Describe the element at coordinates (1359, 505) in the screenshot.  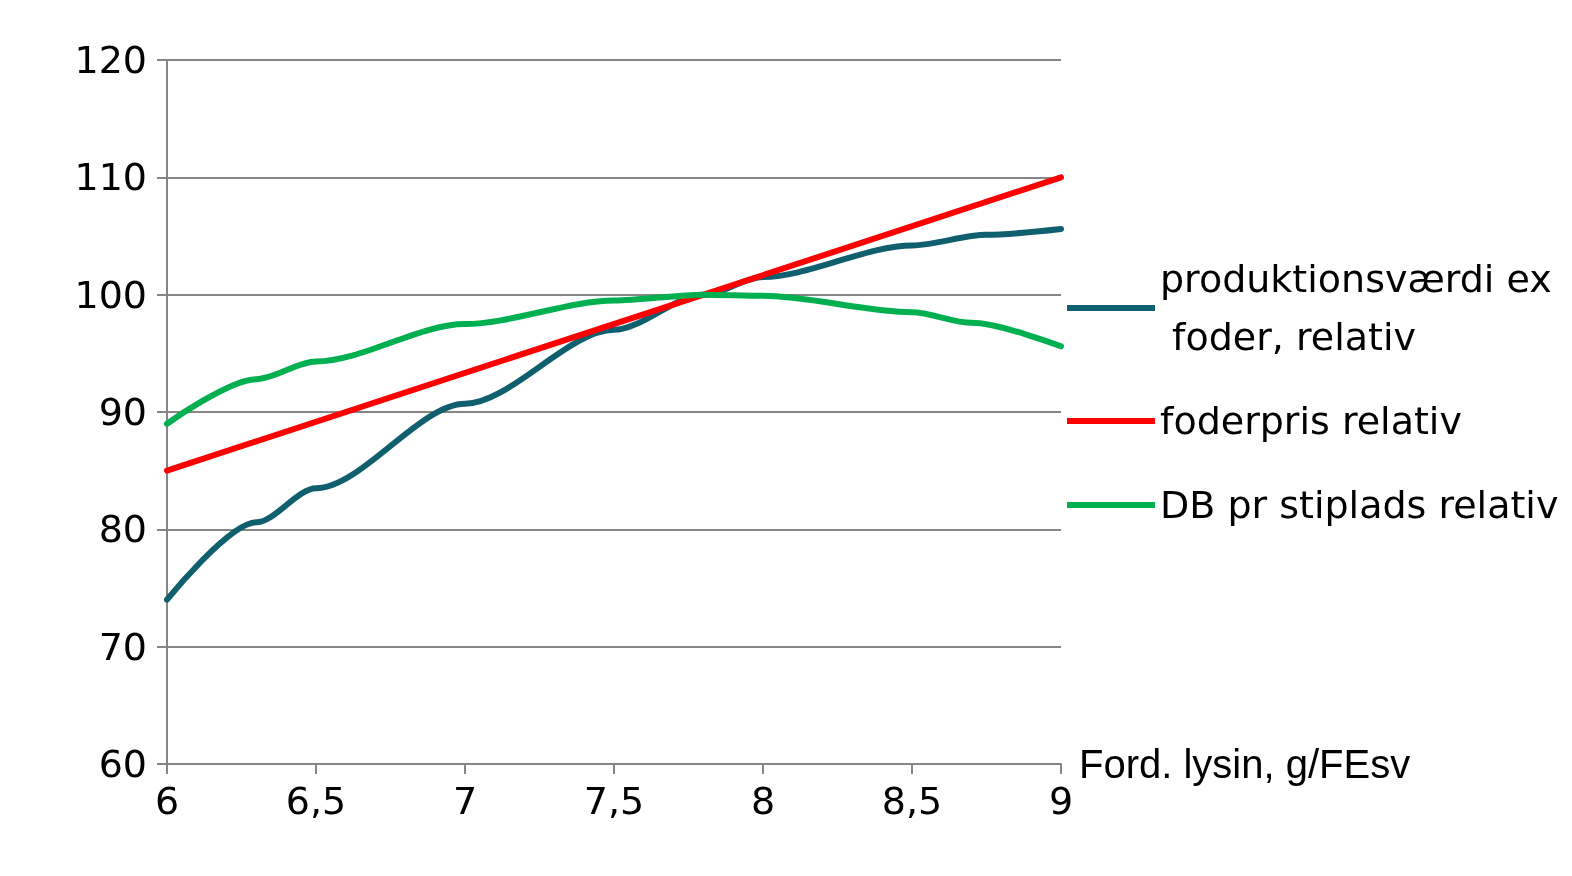
I see `legend-label: DB pr stiplads relativ` at that location.